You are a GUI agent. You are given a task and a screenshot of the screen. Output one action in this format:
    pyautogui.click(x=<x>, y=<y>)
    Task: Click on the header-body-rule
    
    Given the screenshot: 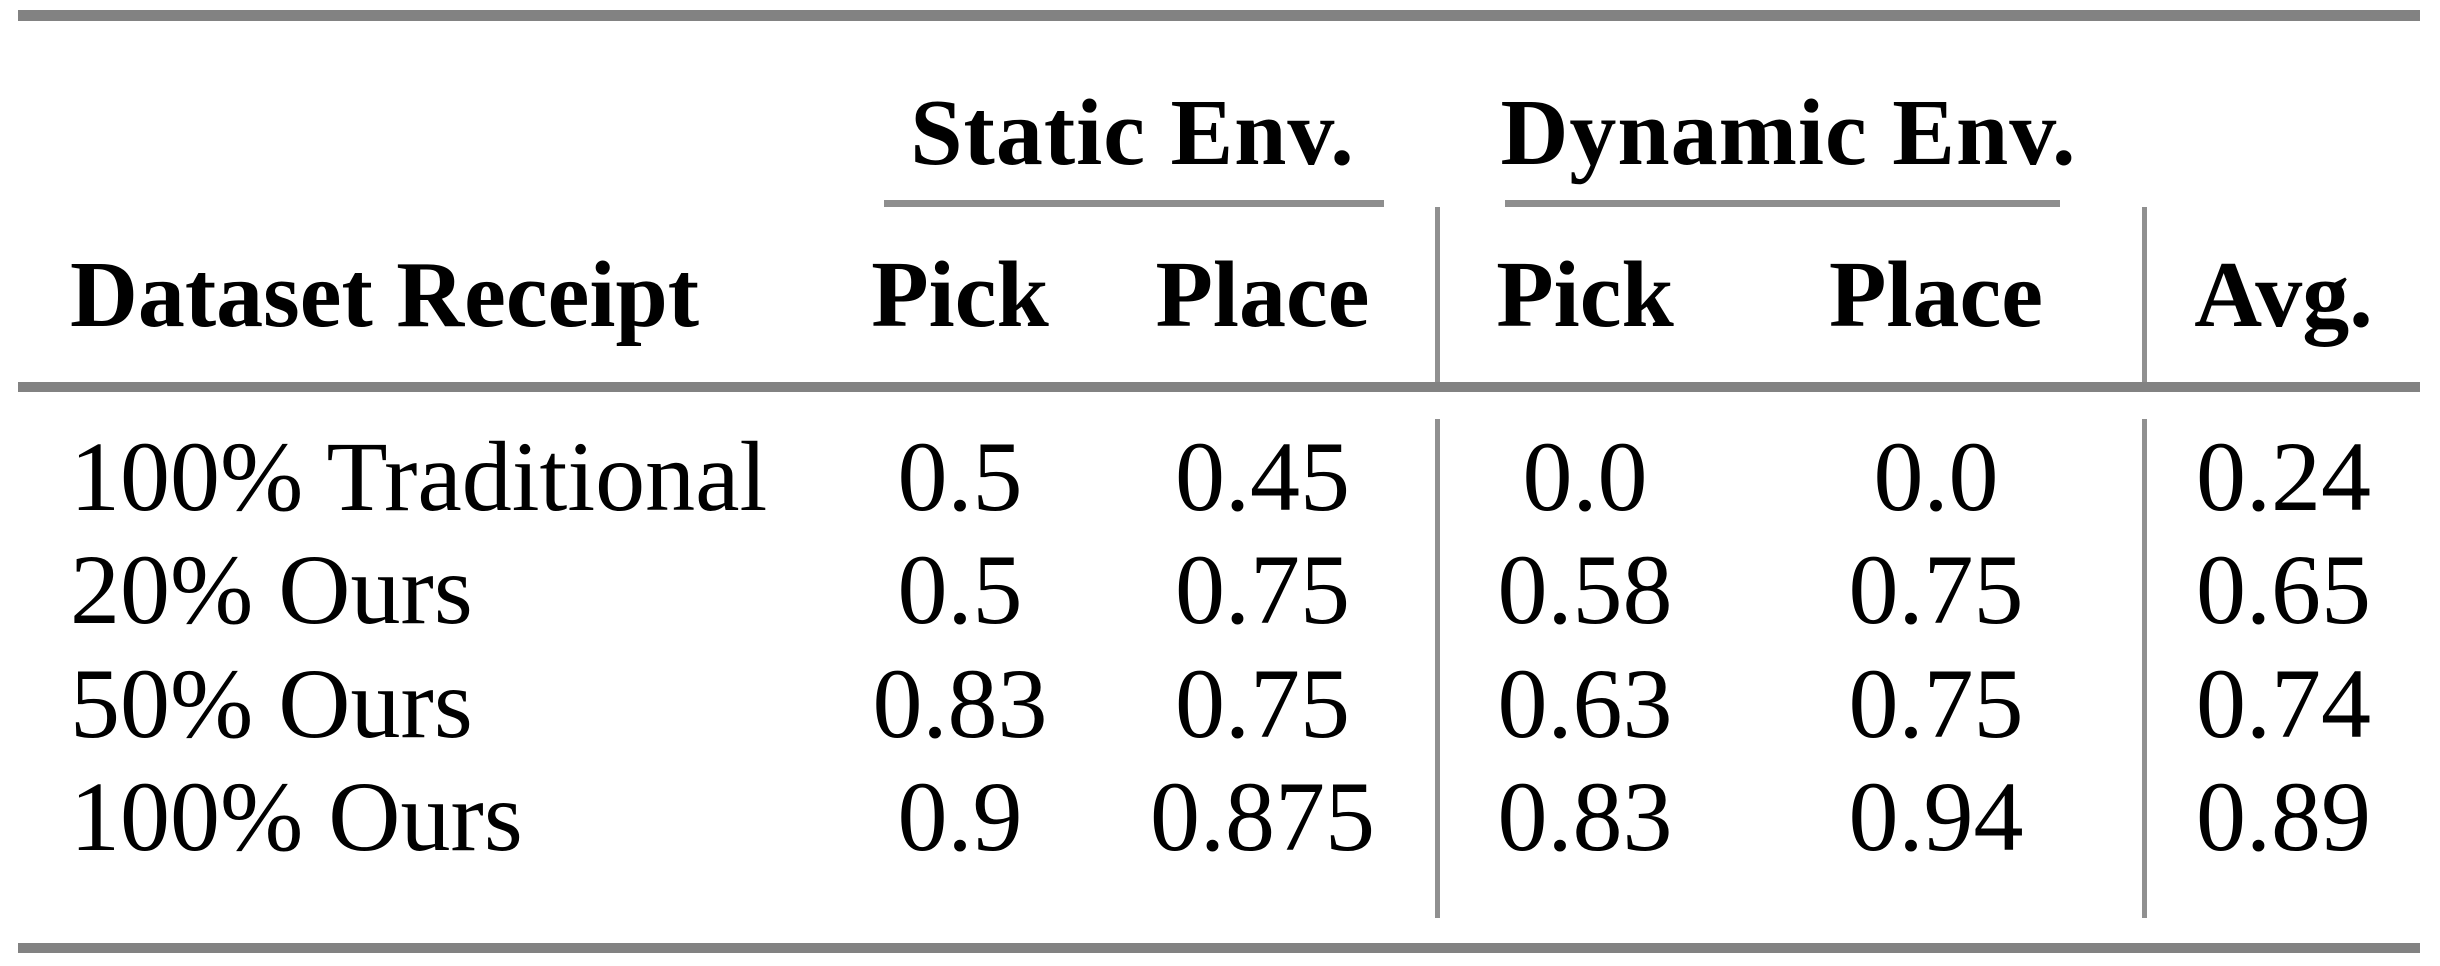 What is the action you would take?
    pyautogui.click(x=1219, y=387)
    